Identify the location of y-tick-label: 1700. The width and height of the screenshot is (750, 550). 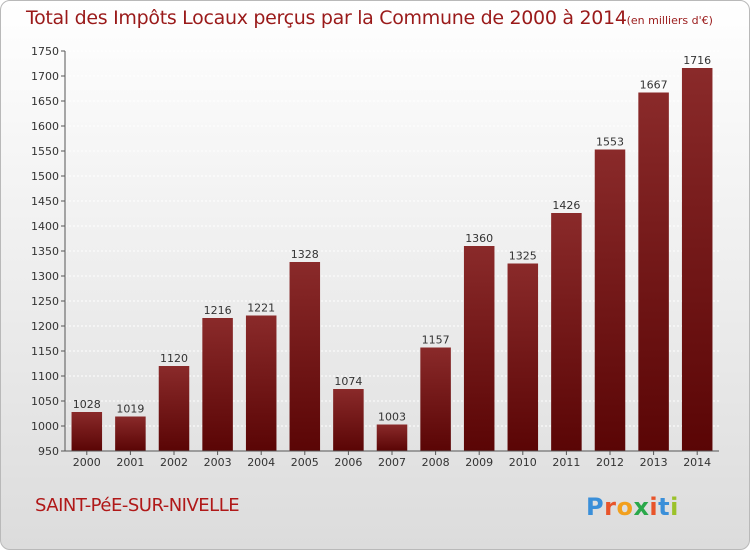
(45, 76).